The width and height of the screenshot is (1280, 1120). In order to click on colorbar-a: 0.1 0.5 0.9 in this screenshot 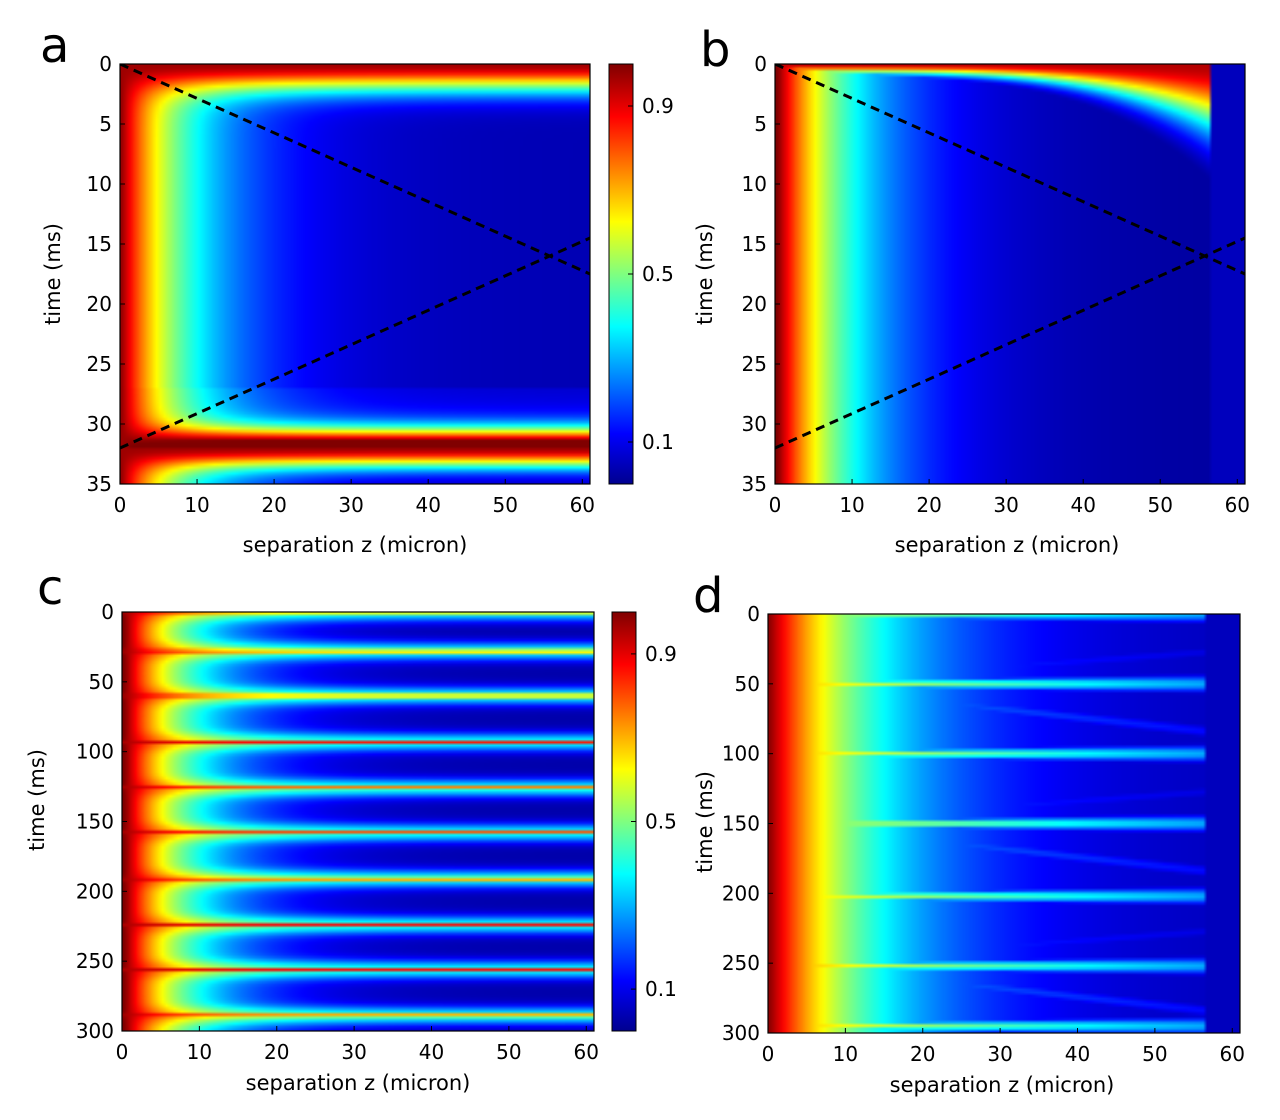, I will do `click(641, 274)`.